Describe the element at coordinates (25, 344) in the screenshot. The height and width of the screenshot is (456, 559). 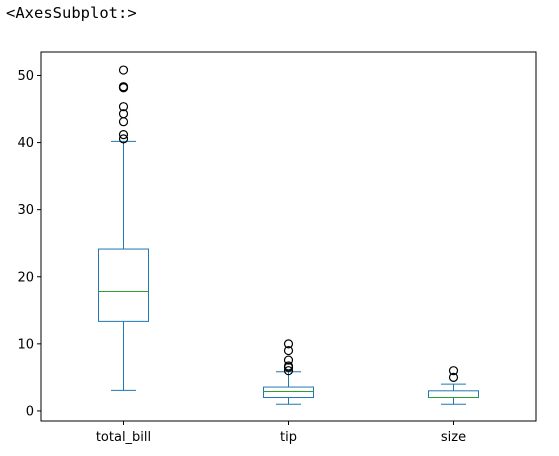
I see `y-tick-label: 10` at that location.